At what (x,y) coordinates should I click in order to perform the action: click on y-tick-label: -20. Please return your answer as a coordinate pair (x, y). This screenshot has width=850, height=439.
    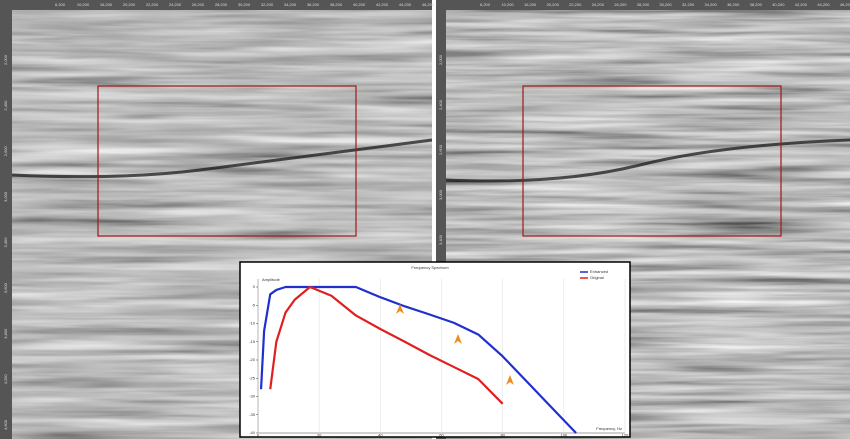
    Looking at the image, I should click on (252, 359).